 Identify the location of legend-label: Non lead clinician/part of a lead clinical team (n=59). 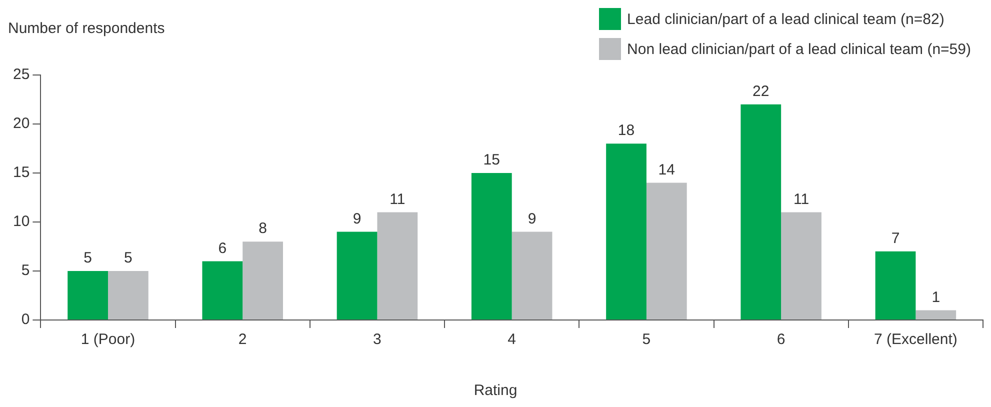
(799, 49).